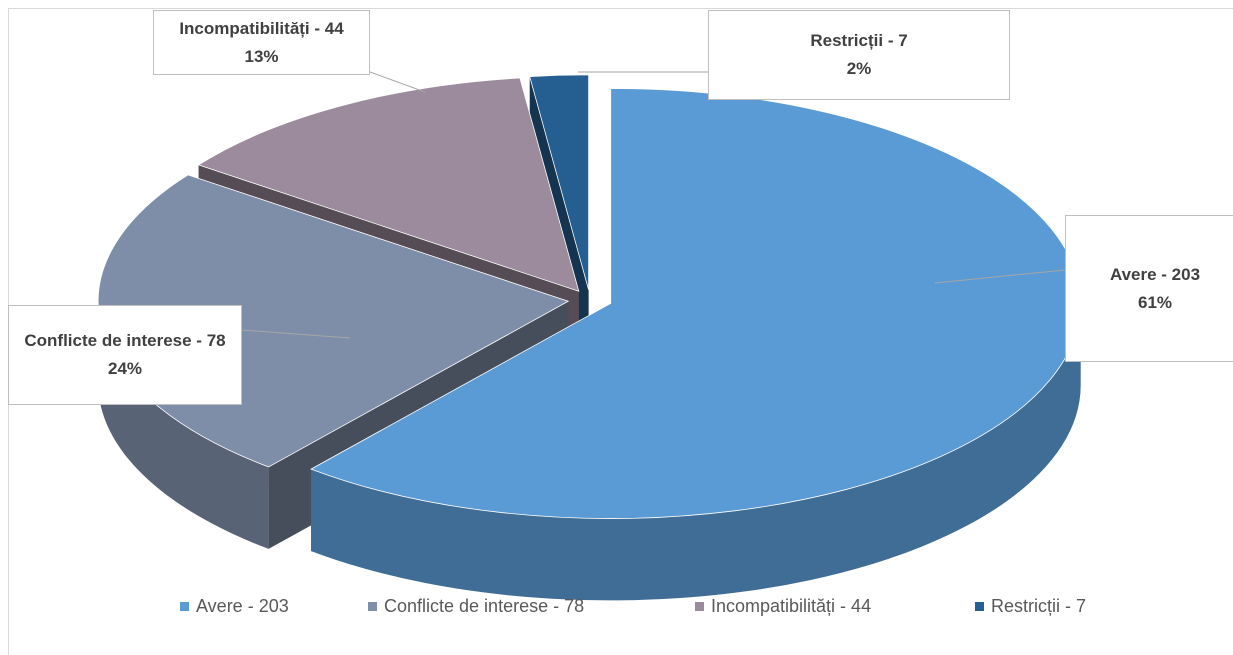 This screenshot has width=1233, height=655. What do you see at coordinates (1155, 274) in the screenshot?
I see `label-category: Avere - 203` at bounding box center [1155, 274].